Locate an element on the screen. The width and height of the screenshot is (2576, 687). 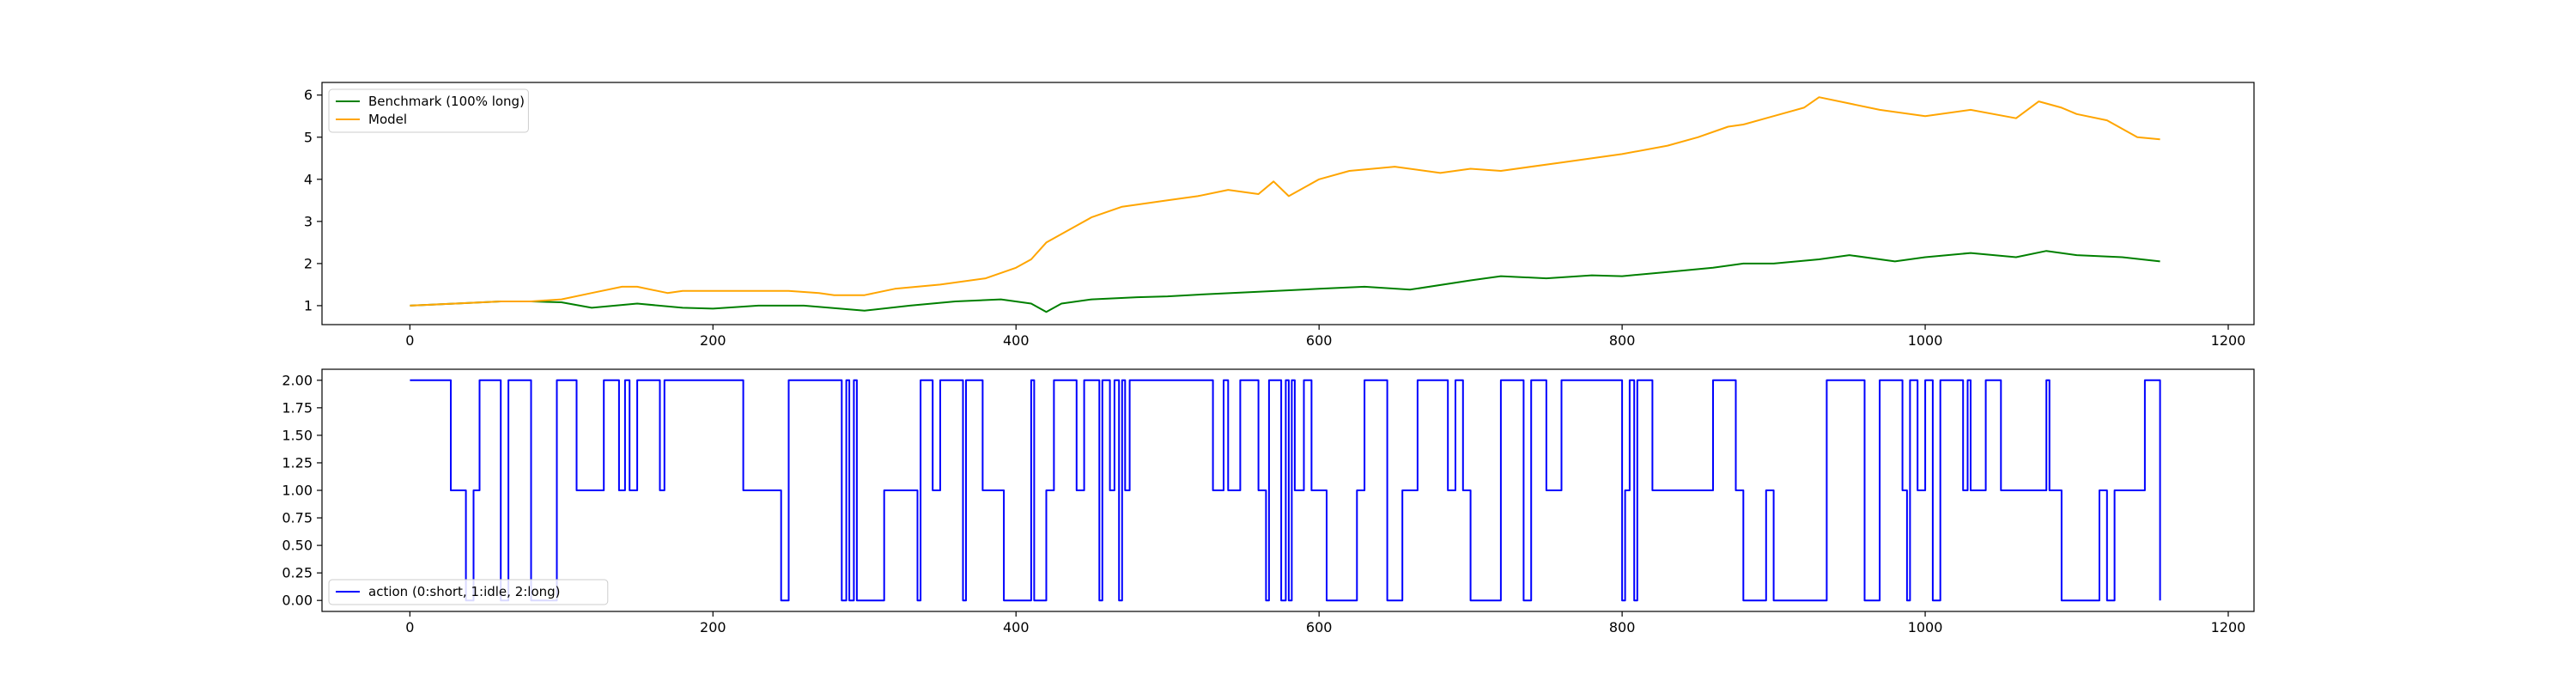
legend-label: Benchmark (100% long) is located at coordinates (446, 101).